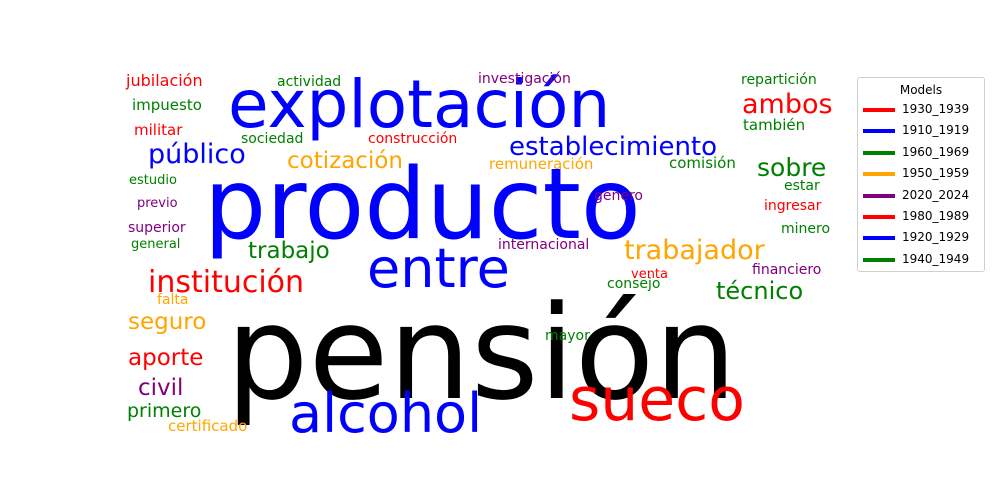 This screenshot has height=500, width=1000. Describe the element at coordinates (157, 203) in the screenshot. I see `word-previo: previo` at that location.